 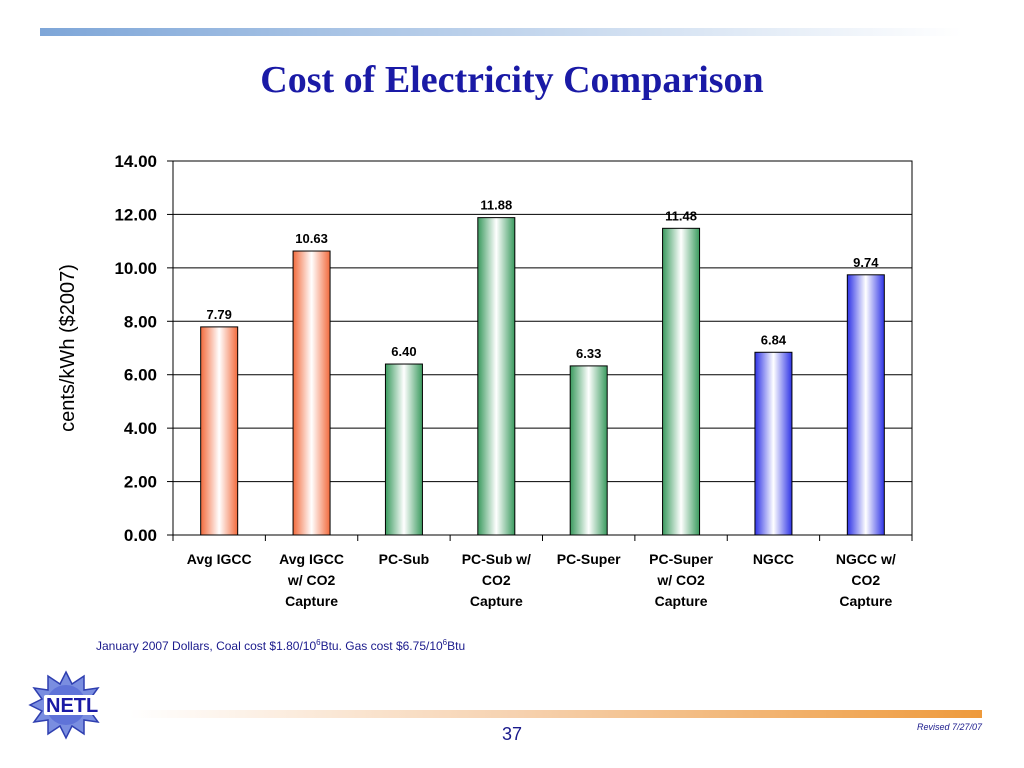 What do you see at coordinates (140, 375) in the screenshot?
I see `y-tick-label: 6.00` at bounding box center [140, 375].